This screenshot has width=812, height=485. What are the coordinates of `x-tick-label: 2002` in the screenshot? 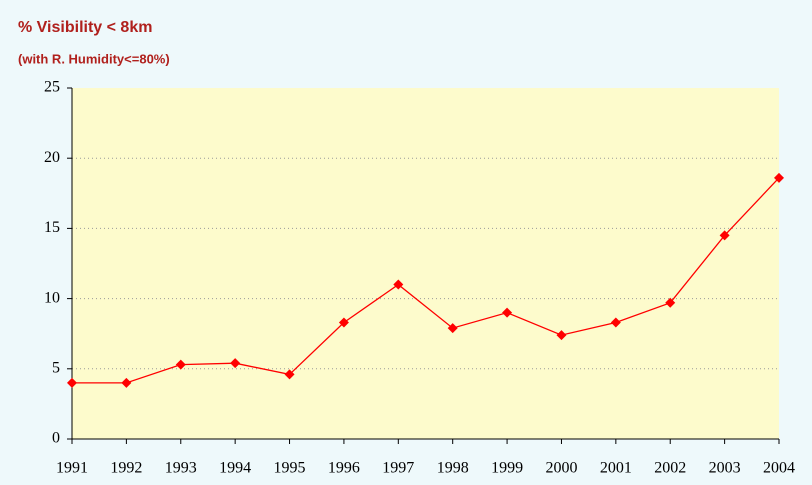 It's located at (670, 468).